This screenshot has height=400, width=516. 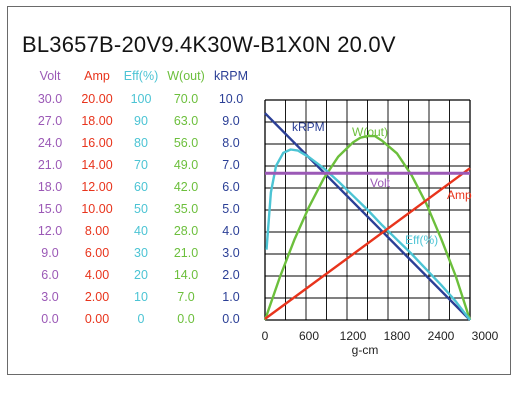 I want to click on axis-tick-label: 70, so click(x=141, y=165).